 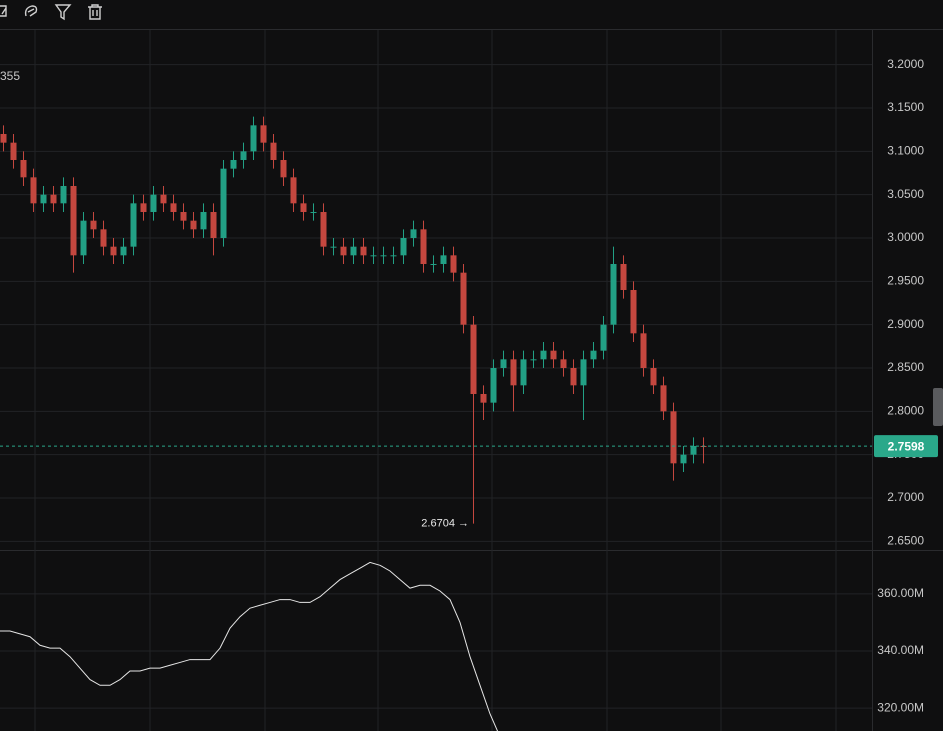 I want to click on y-tick-label: 2.9500, so click(x=905, y=281).